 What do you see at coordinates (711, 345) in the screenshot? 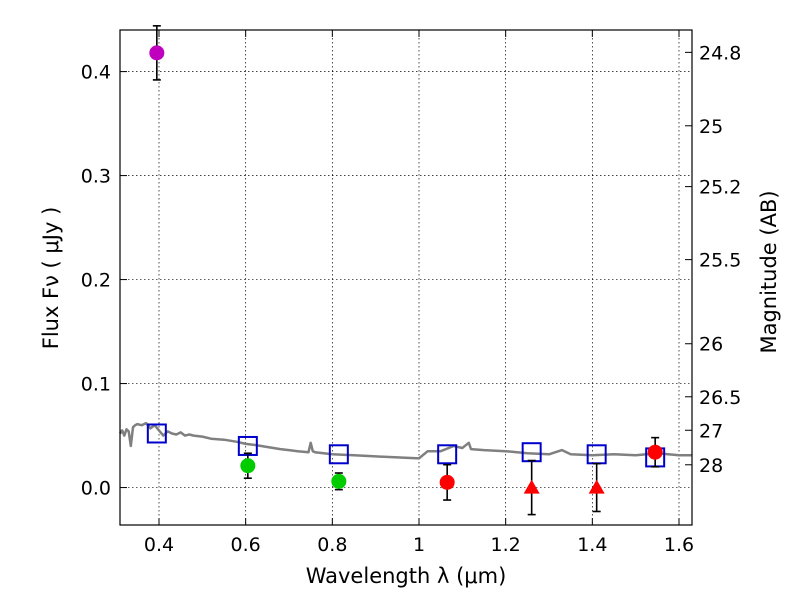
I see `y2-tick-label: 26` at bounding box center [711, 345].